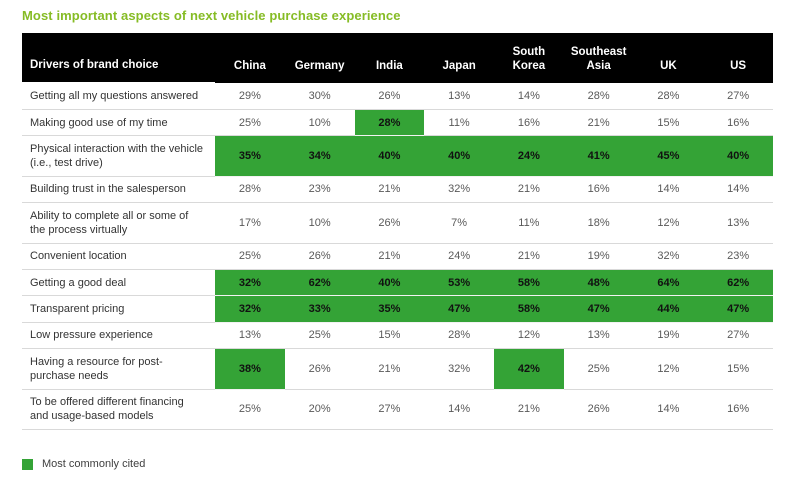 The image size is (800, 480). I want to click on value-cell-highlighted: 42%, so click(529, 369).